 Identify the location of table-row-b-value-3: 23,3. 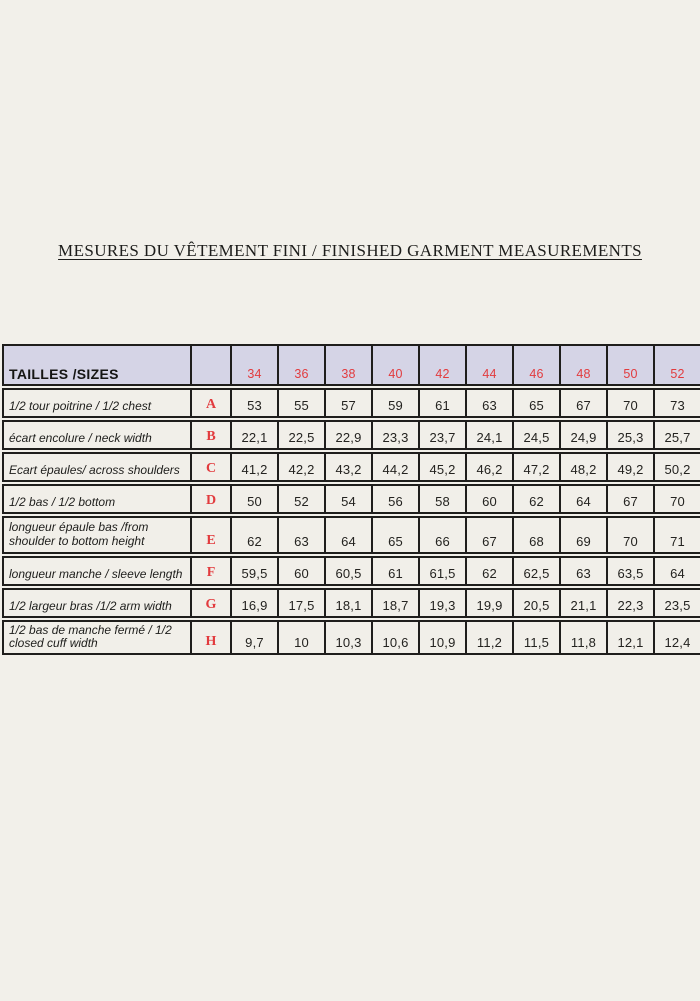
(394, 435).